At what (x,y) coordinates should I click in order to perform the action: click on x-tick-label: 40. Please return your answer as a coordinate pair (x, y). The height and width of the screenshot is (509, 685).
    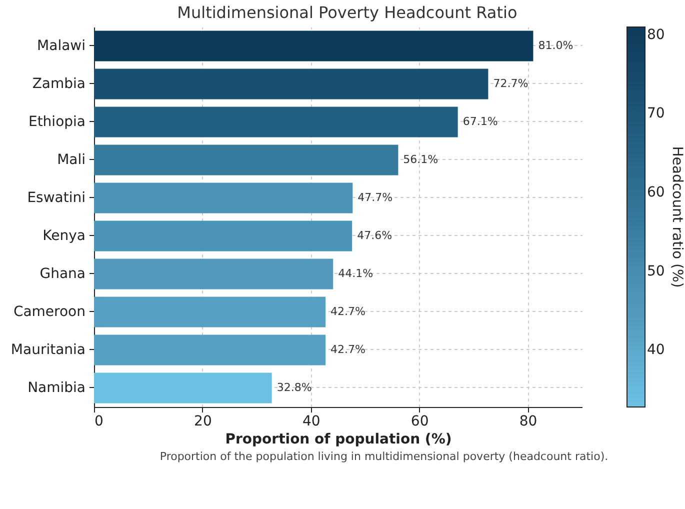
    Looking at the image, I should click on (311, 422).